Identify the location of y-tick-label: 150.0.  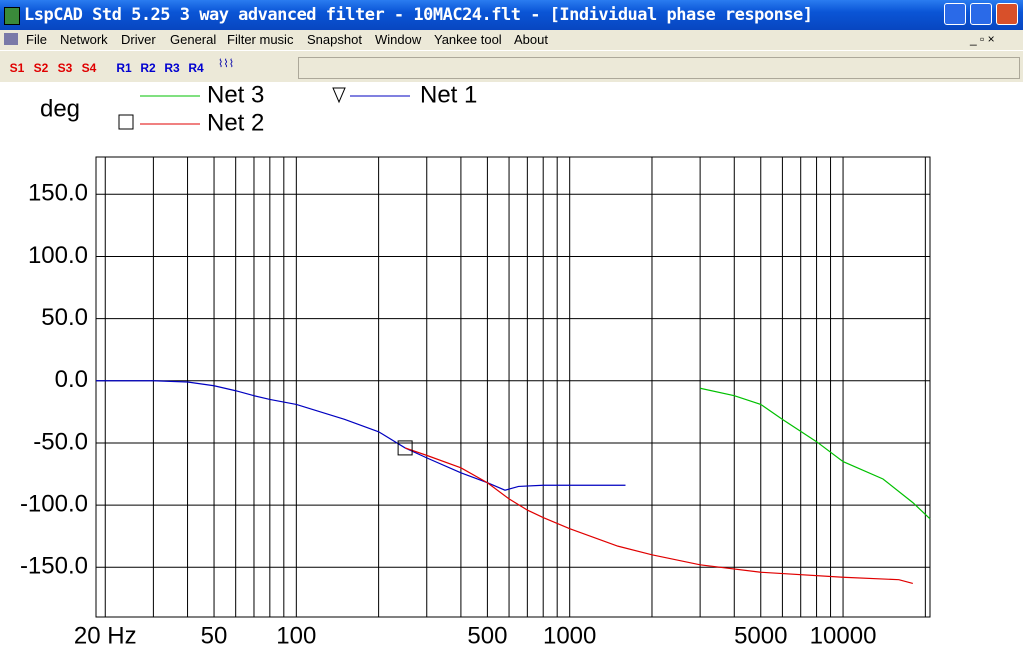
(58, 193).